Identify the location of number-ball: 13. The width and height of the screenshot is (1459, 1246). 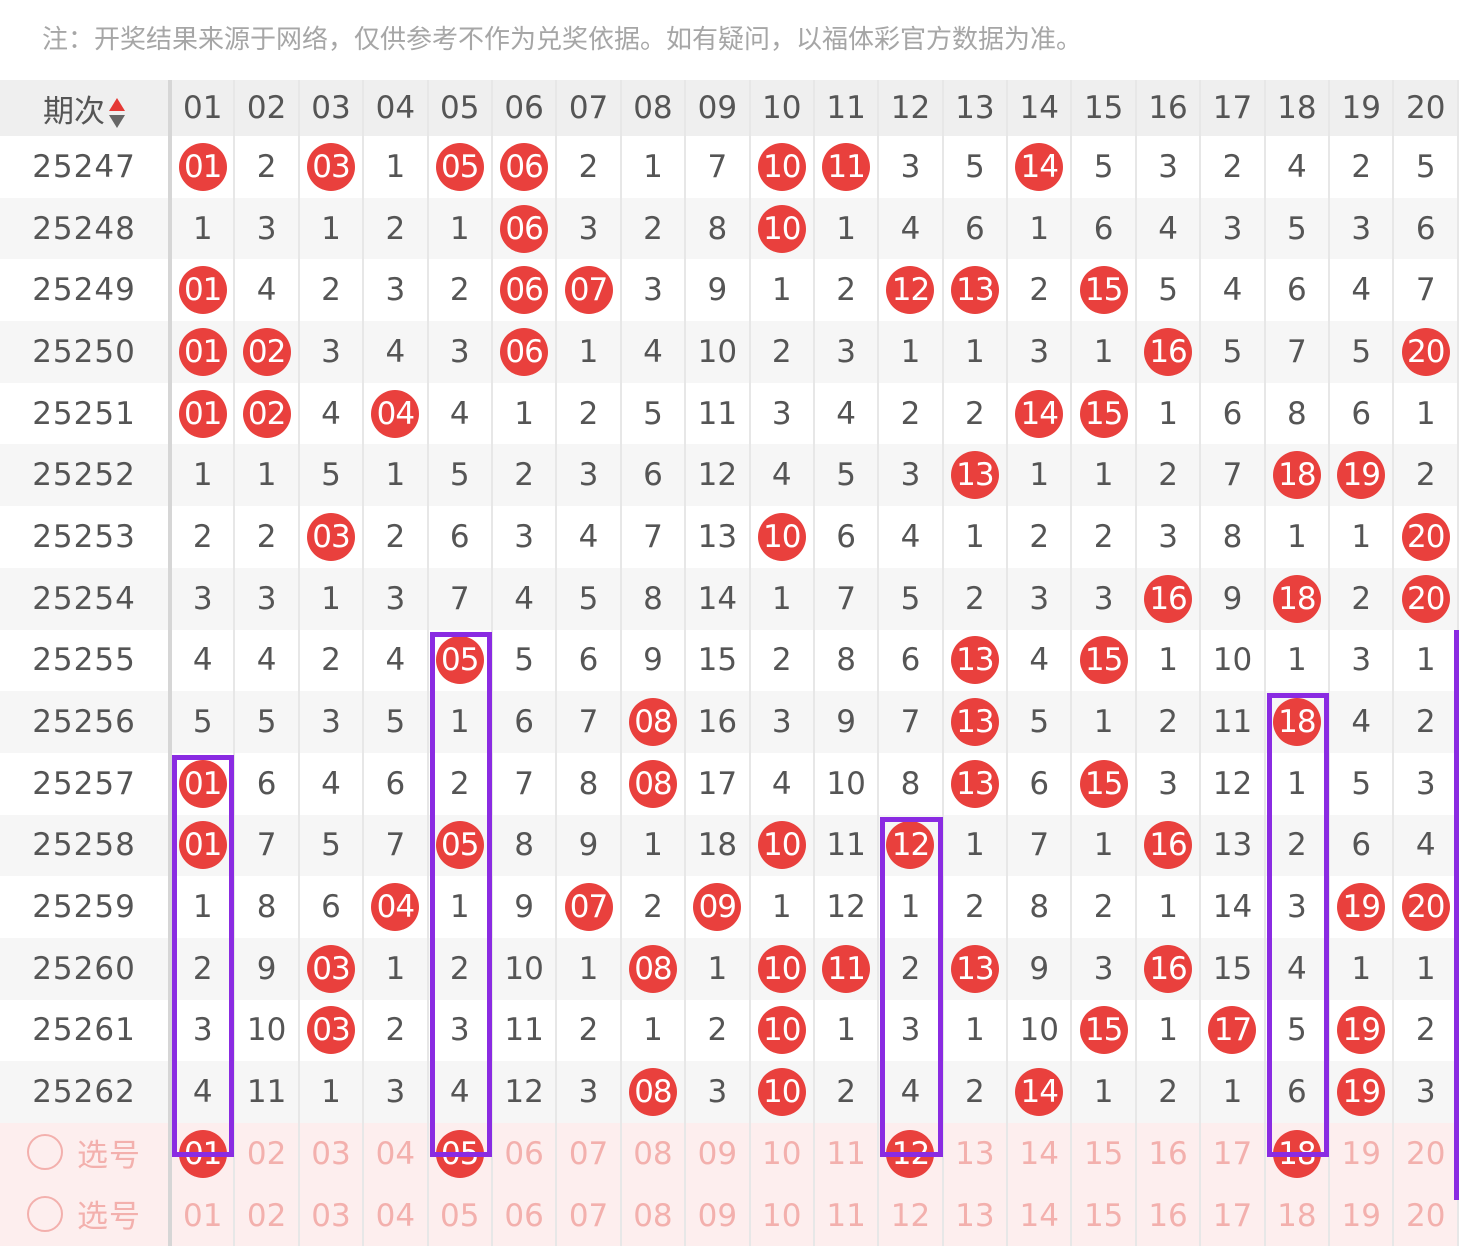
(974, 722).